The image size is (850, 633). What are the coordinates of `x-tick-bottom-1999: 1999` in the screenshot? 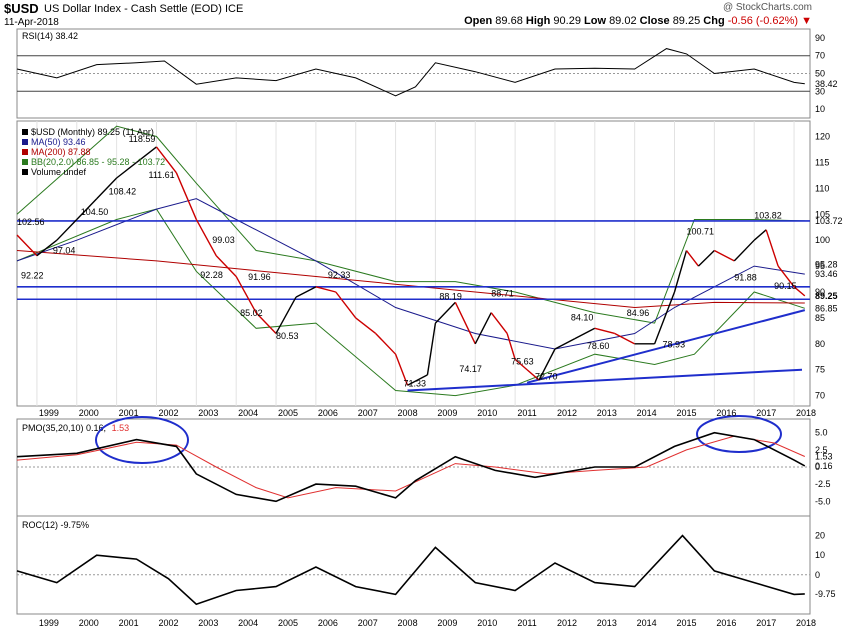 It's located at (49, 623).